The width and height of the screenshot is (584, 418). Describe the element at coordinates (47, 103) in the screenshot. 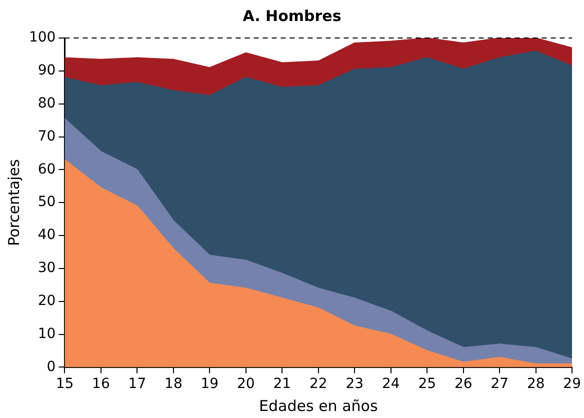

I see `y-tick-label: 80` at that location.